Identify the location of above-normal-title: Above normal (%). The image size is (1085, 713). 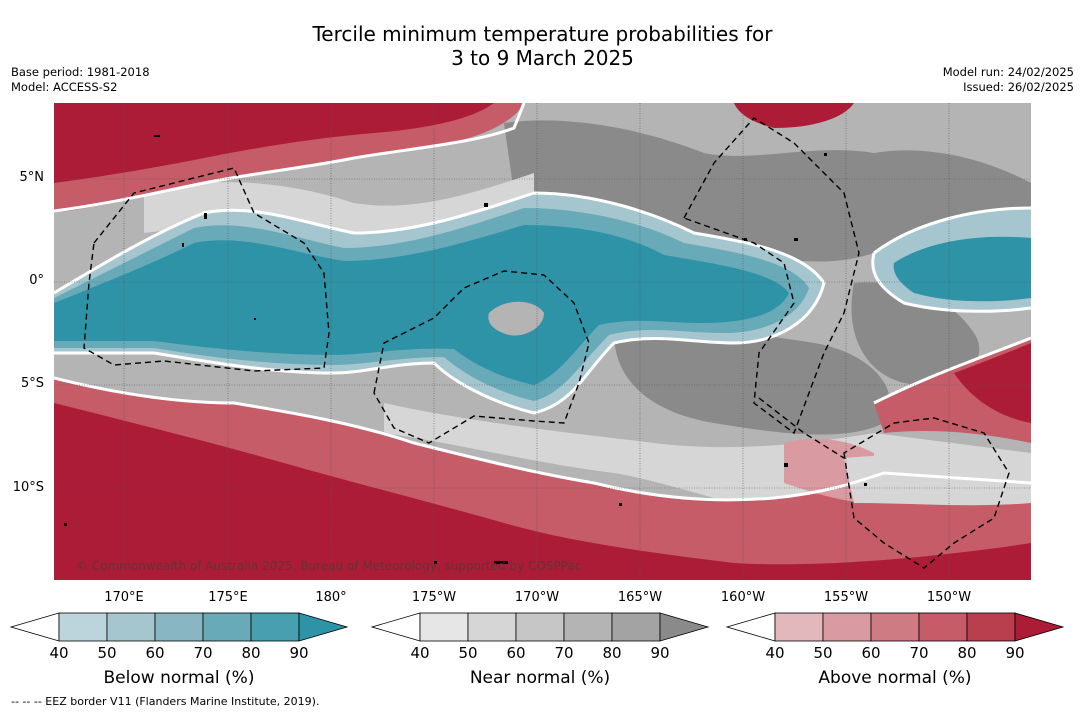
(895, 678).